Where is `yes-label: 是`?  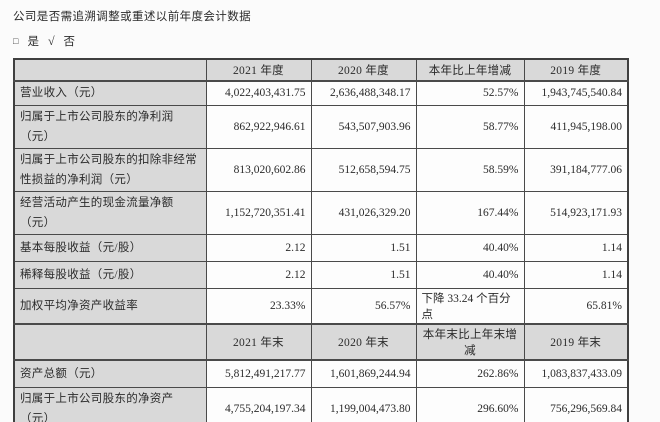 yes-label: 是 is located at coordinates (33, 42).